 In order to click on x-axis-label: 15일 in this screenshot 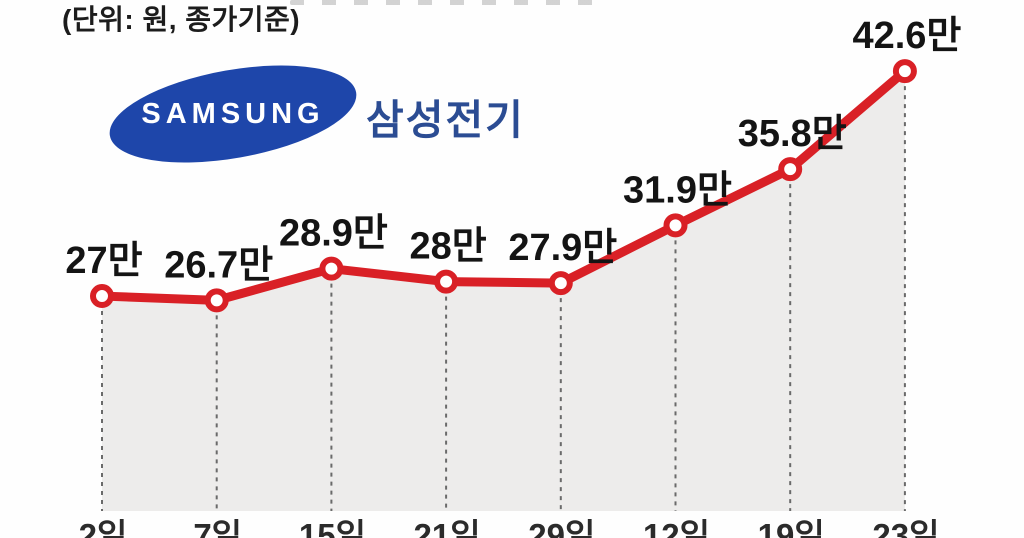, I will do `click(332, 527)`.